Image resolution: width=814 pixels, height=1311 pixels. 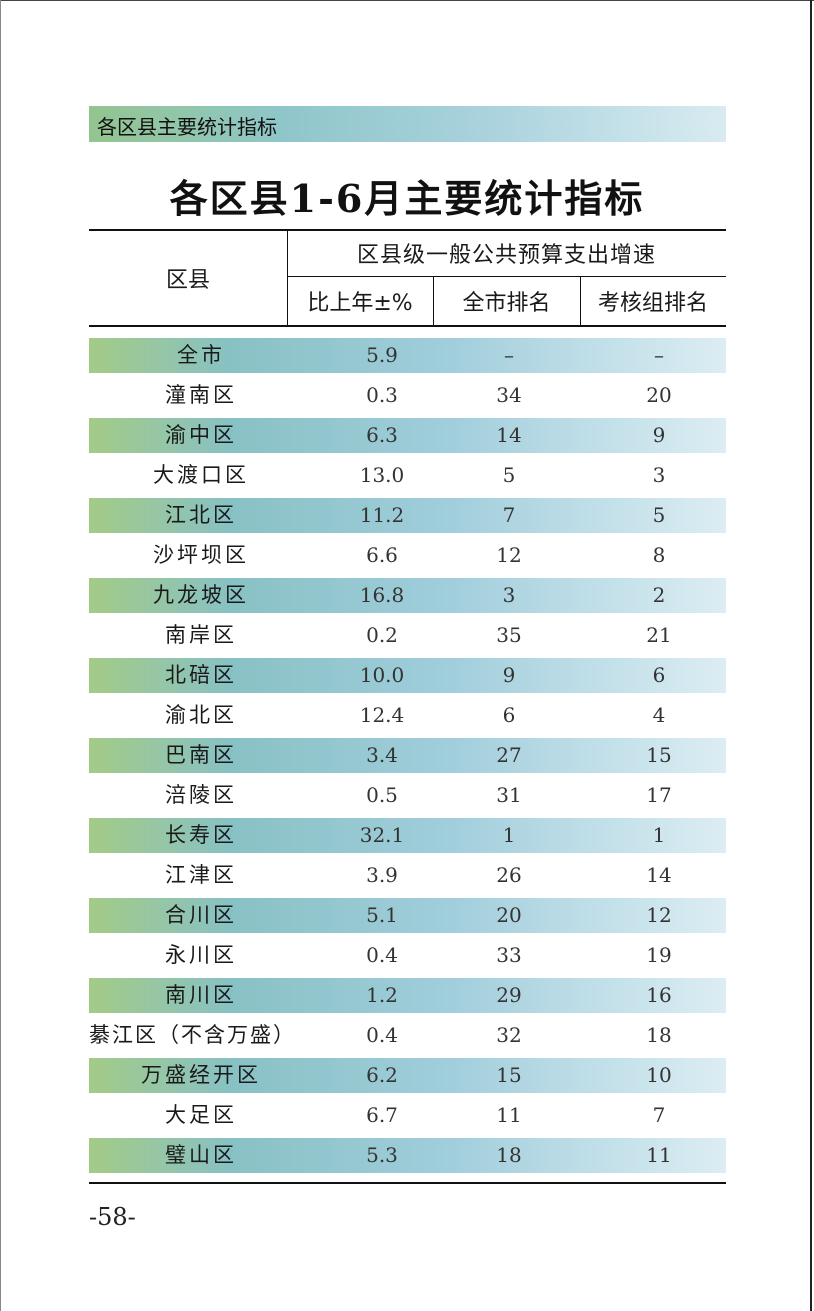 I want to click on city-rank: 31, so click(x=509, y=795).